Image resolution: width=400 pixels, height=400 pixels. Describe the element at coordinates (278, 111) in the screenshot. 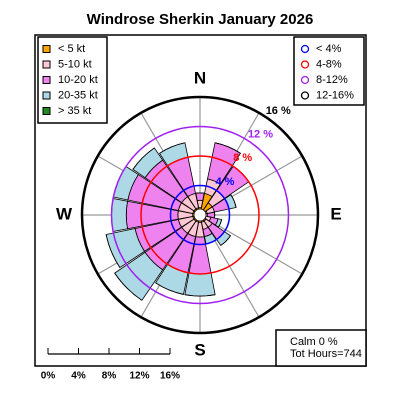

I see `ring-label: 16 %` at that location.